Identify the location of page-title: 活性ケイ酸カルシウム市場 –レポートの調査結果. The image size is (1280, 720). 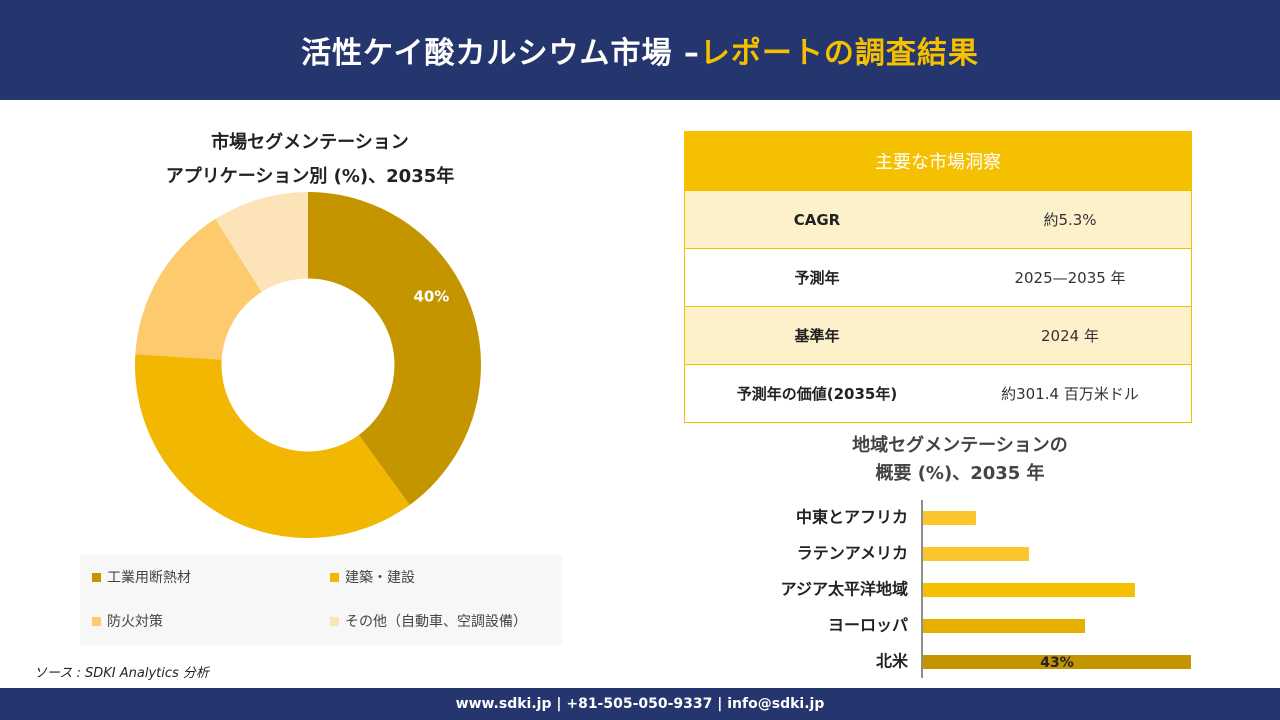
(640, 50).